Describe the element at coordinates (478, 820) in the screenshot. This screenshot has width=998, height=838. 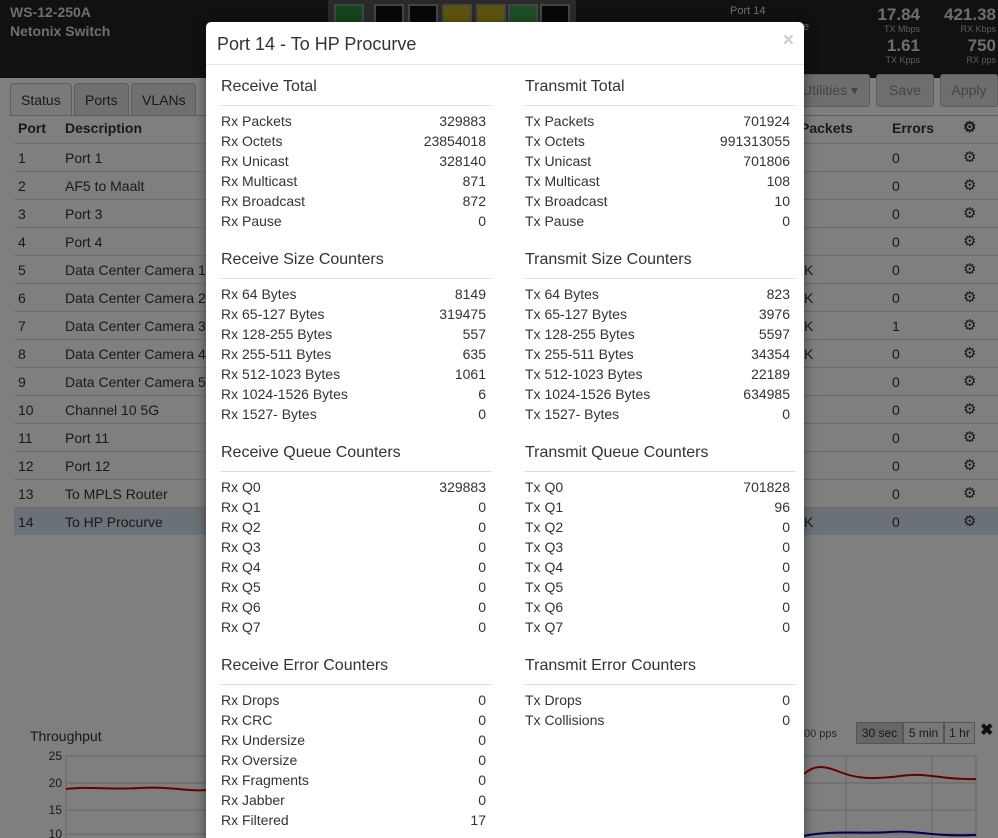
I see `counter-value: 17` at that location.